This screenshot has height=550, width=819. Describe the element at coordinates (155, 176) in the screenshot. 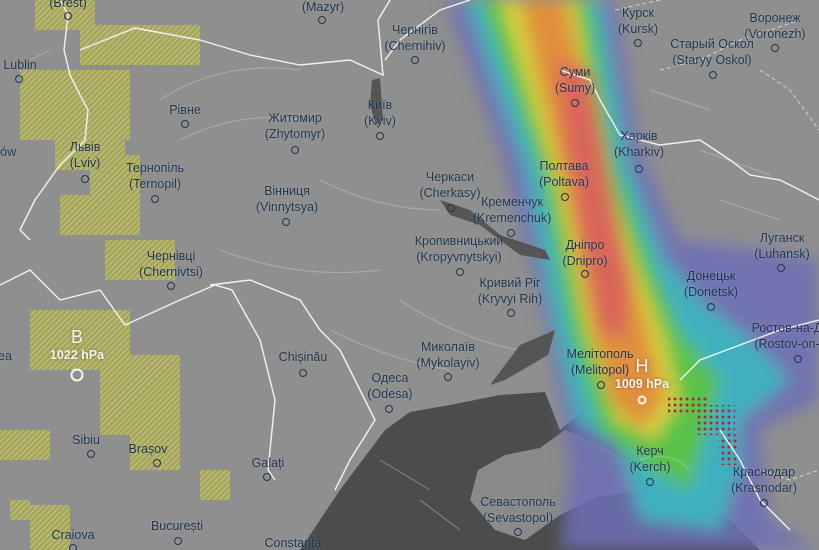

I see `city-label: Тернопіль (Ternopil)` at that location.